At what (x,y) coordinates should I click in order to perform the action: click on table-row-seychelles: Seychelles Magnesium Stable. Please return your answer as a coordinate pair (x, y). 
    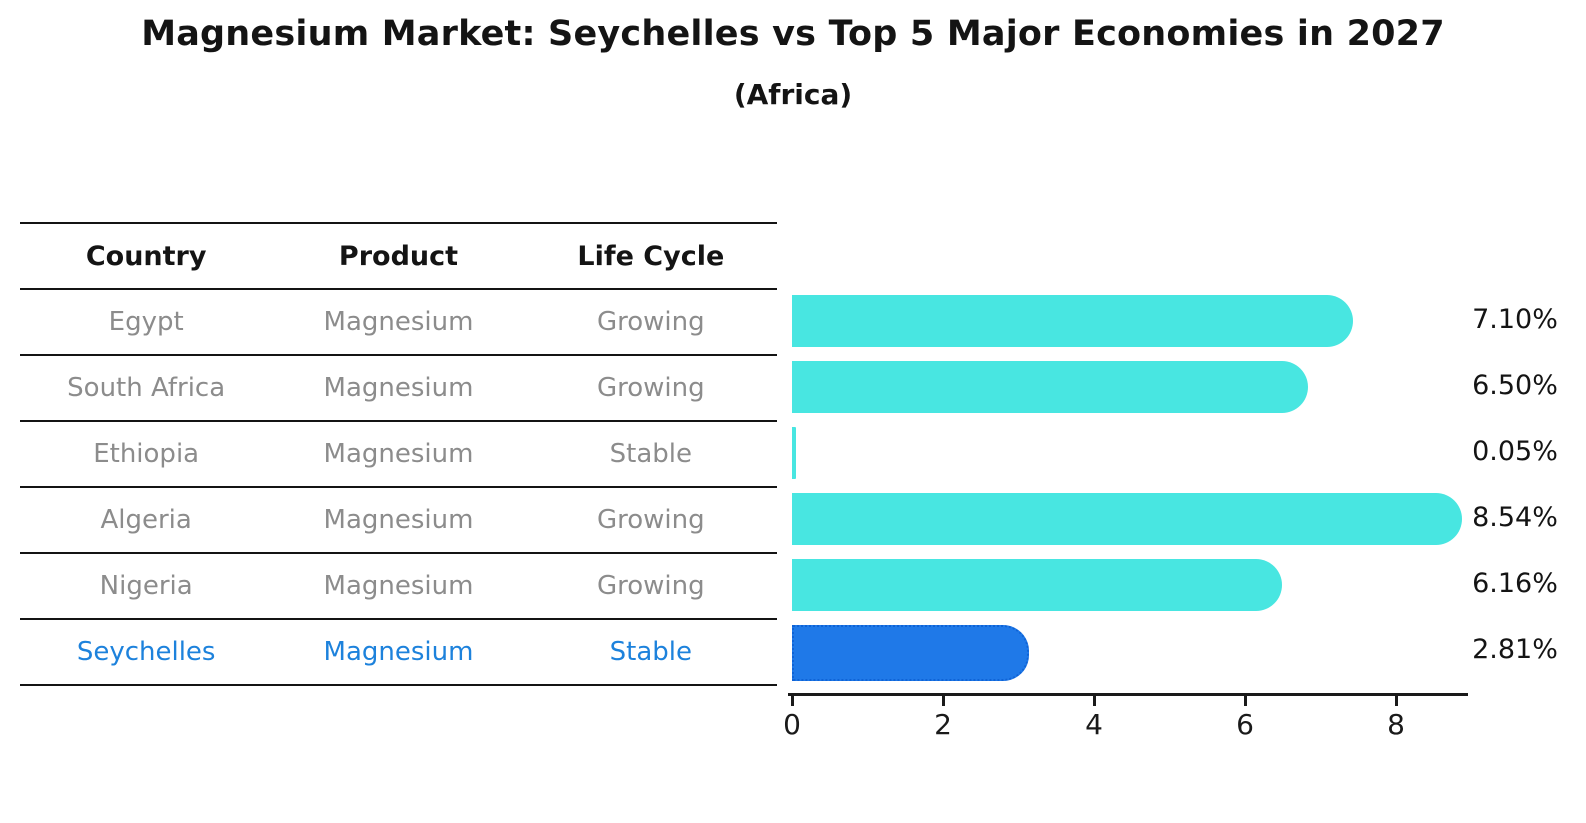
    Looking at the image, I should click on (398, 653).